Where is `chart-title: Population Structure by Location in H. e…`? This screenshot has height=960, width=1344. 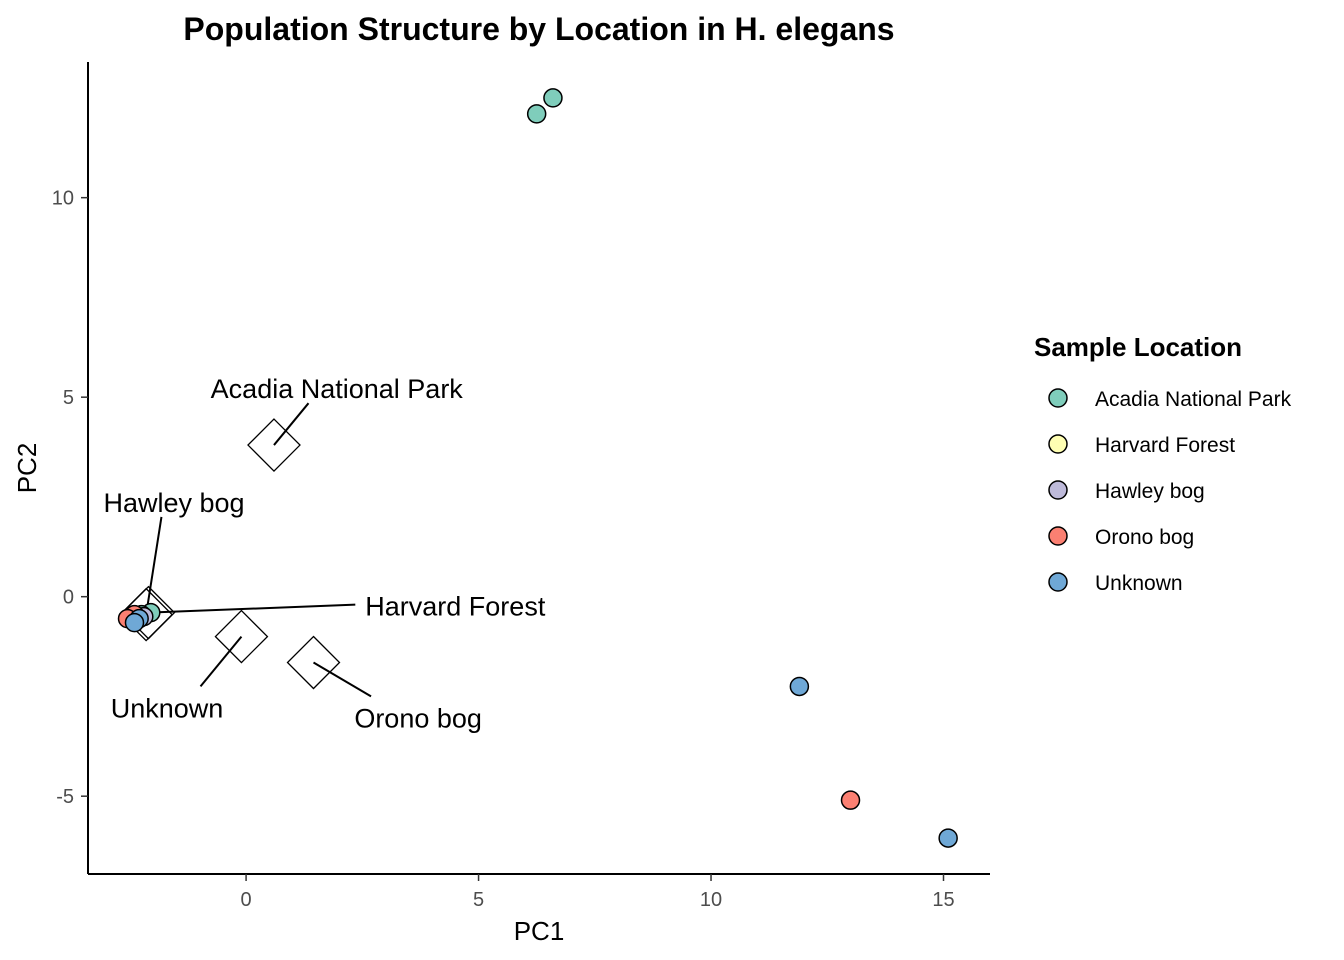
chart-title: Population Structure by Location in H. e… is located at coordinates (538, 29).